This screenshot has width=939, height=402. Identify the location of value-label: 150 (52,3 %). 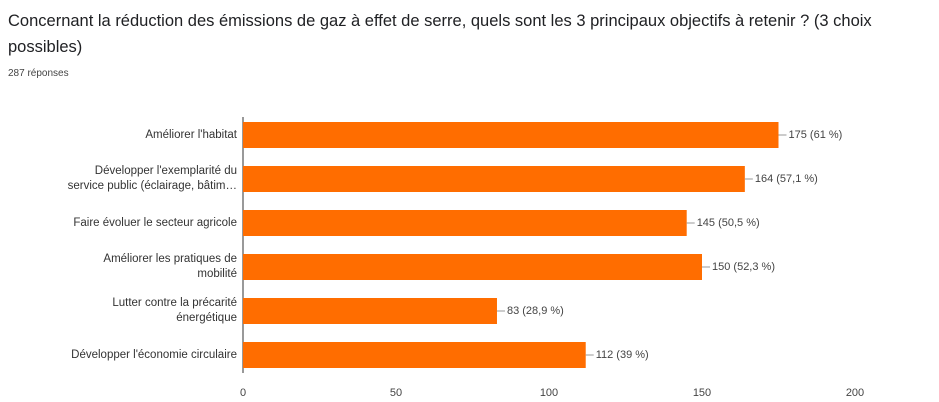
(743, 267).